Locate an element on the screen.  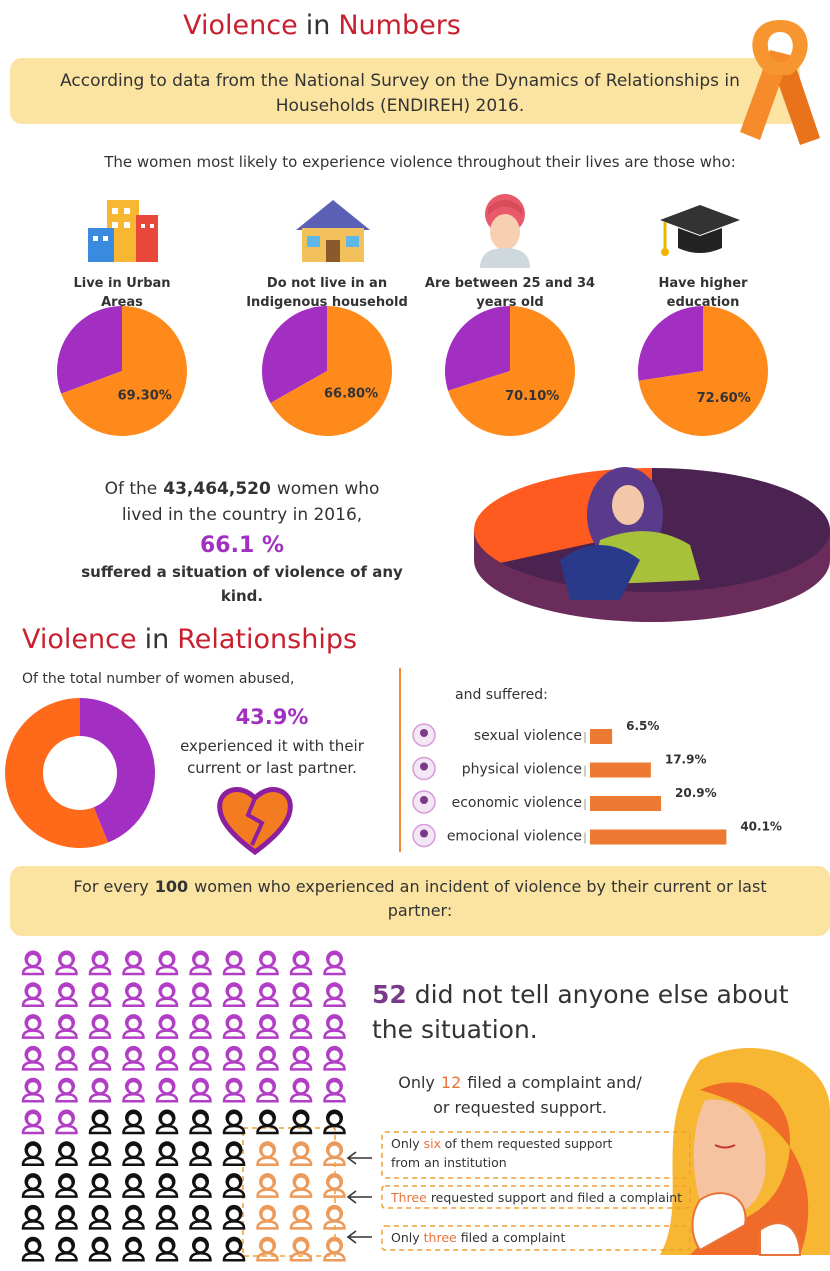
text: women who is located at coordinates (328, 489).